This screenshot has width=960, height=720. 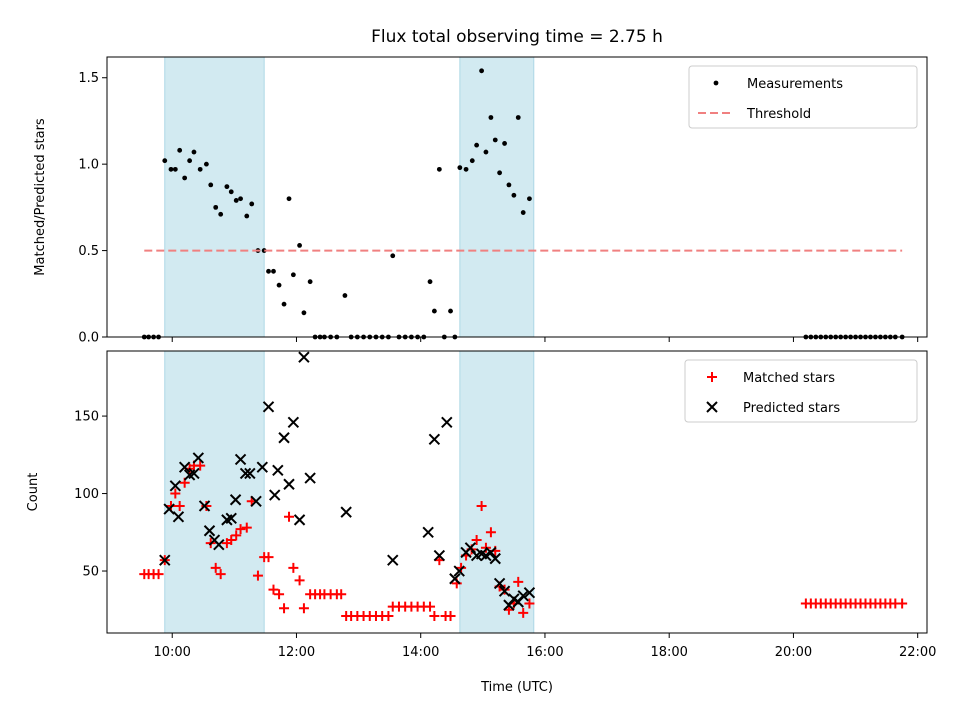 What do you see at coordinates (795, 84) in the screenshot?
I see `legend-entry-label: Measurements` at bounding box center [795, 84].